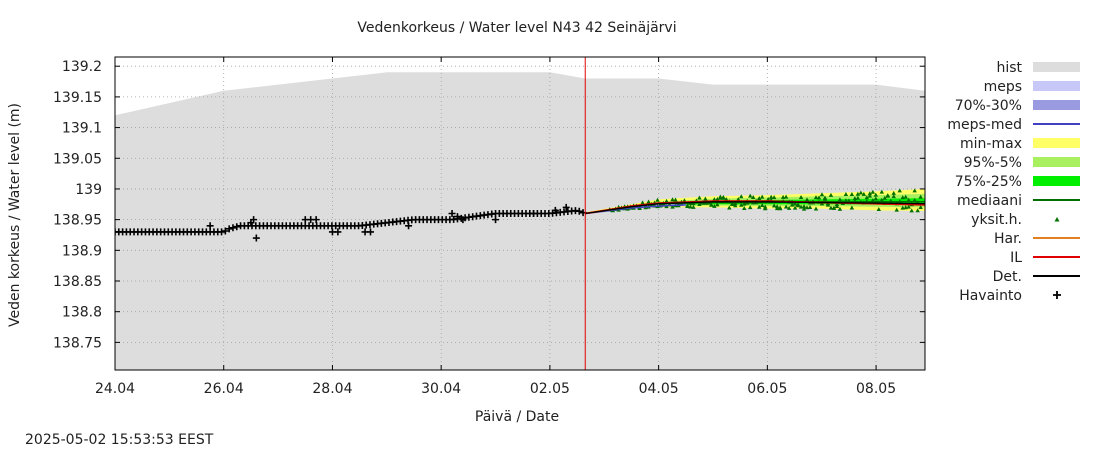 This screenshot has height=450, width=1100. Describe the element at coordinates (988, 106) in the screenshot. I see `legend-label: 70%-30%` at that location.